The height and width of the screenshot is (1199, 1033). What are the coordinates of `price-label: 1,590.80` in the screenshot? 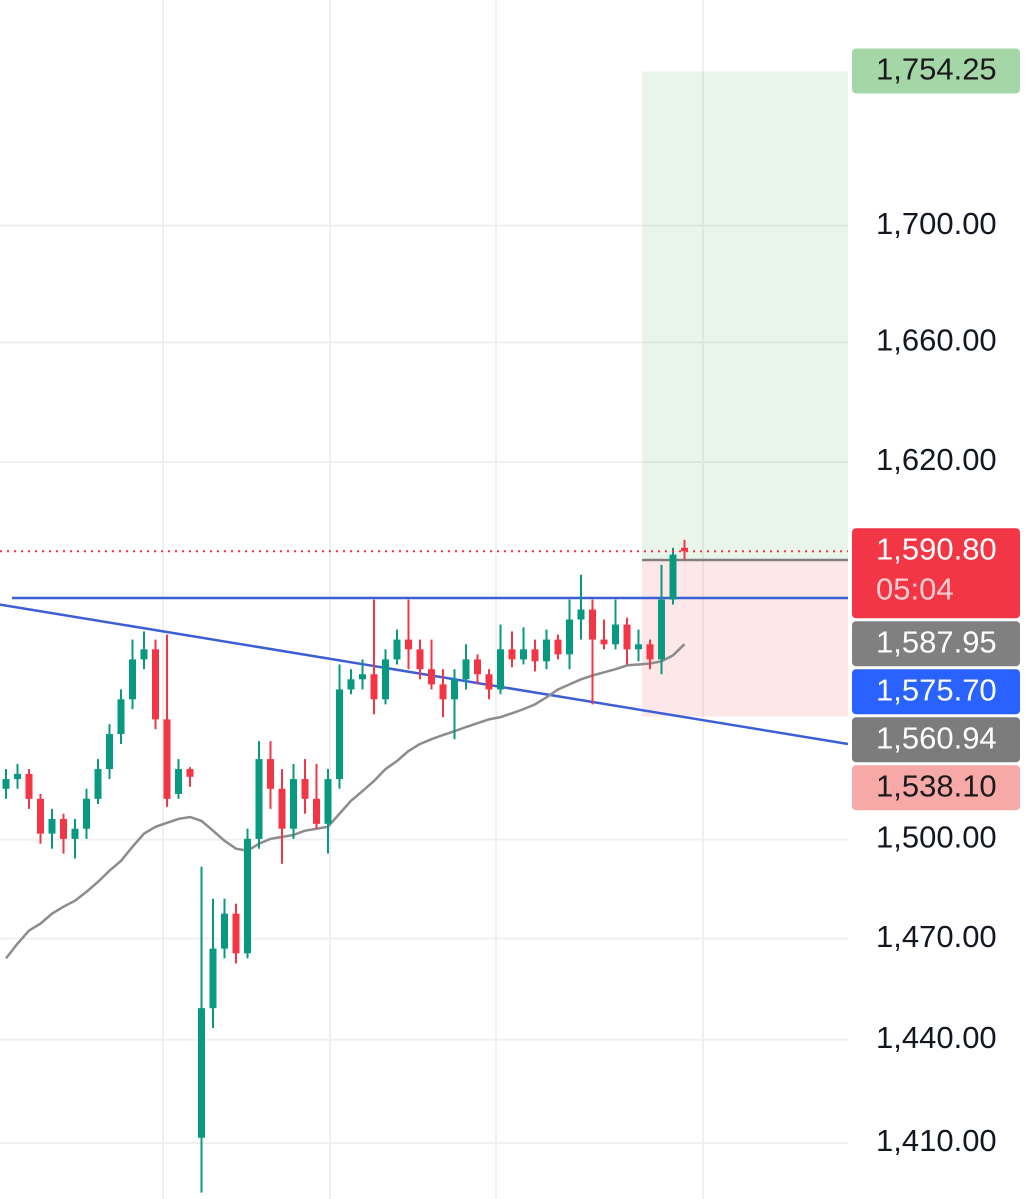 It's located at (936, 548).